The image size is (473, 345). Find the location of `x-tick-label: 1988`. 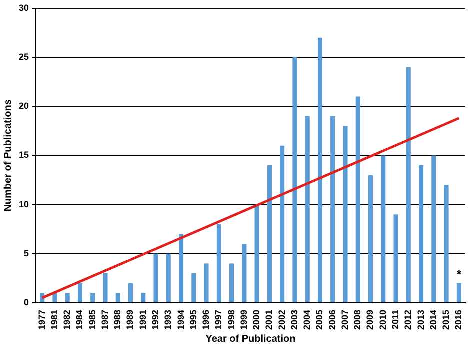

x-tick-label: 1988 is located at coordinates (117, 320).